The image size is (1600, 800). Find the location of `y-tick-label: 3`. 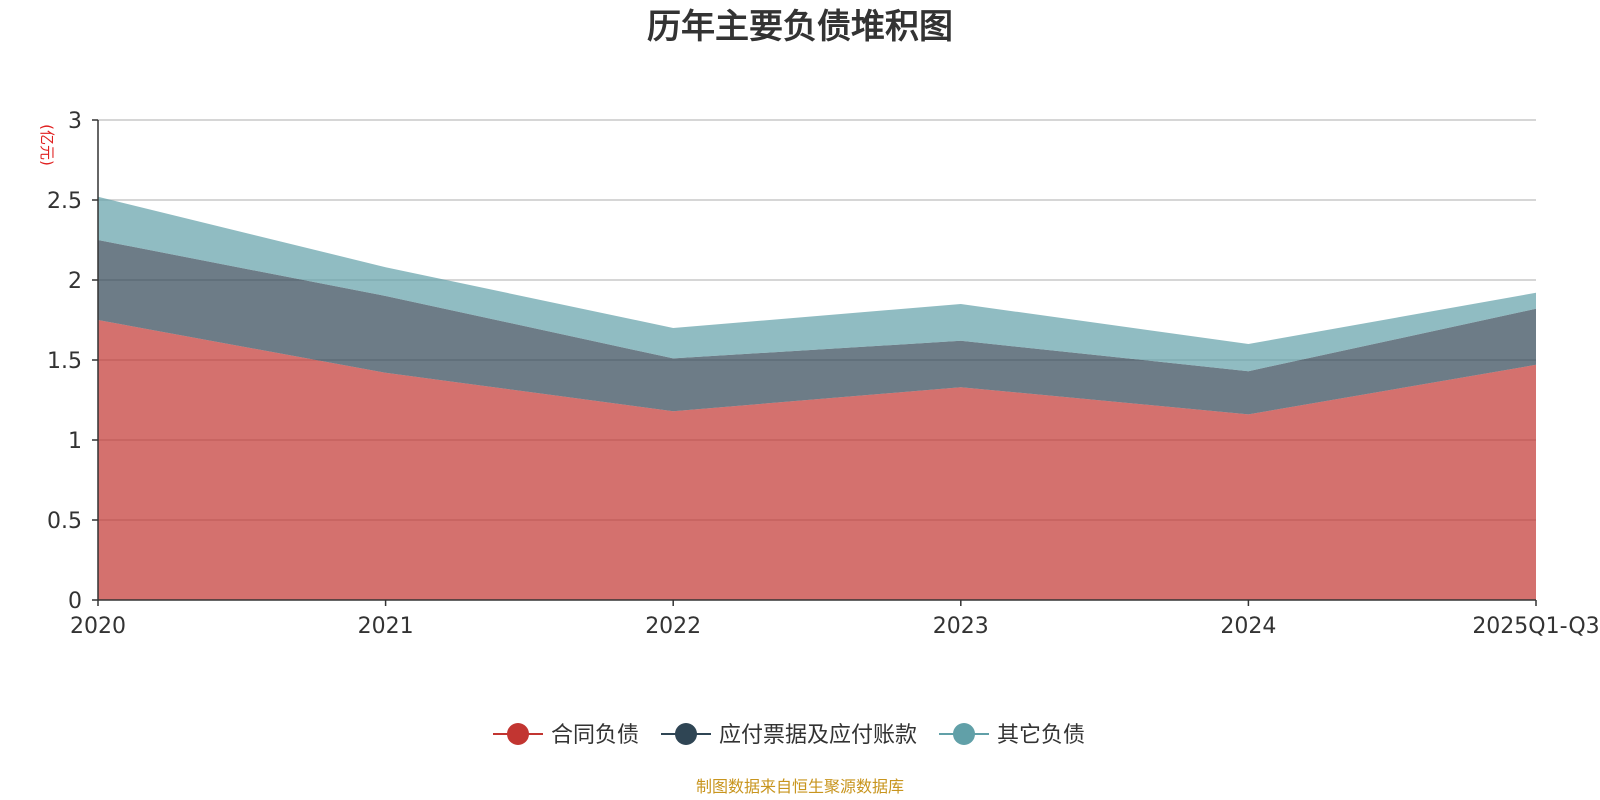

y-tick-label: 3 is located at coordinates (75, 121).